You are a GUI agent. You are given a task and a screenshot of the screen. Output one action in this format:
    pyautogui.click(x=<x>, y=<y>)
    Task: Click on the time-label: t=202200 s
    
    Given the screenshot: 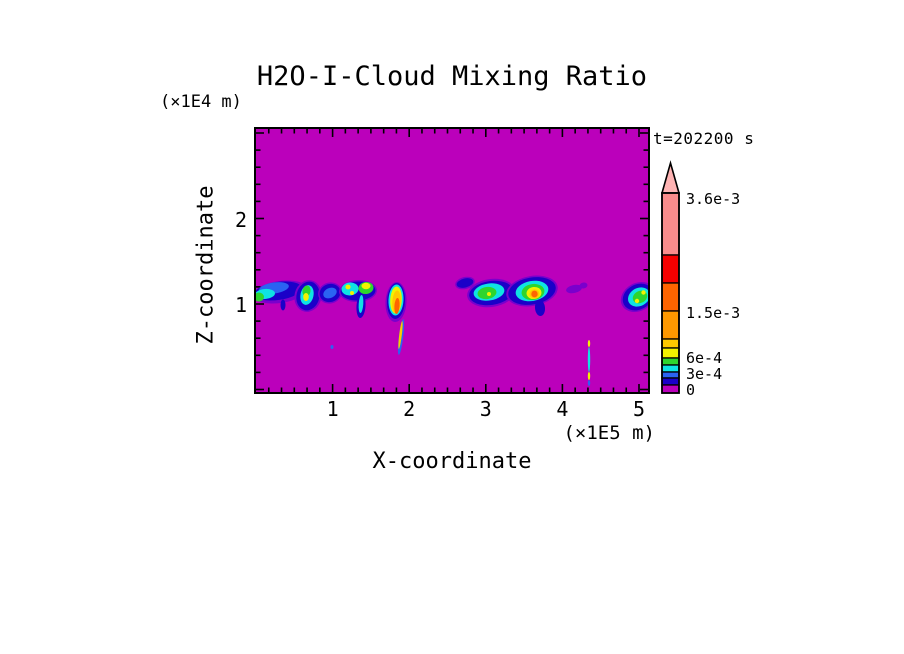 What is the action you would take?
    pyautogui.click(x=704, y=138)
    